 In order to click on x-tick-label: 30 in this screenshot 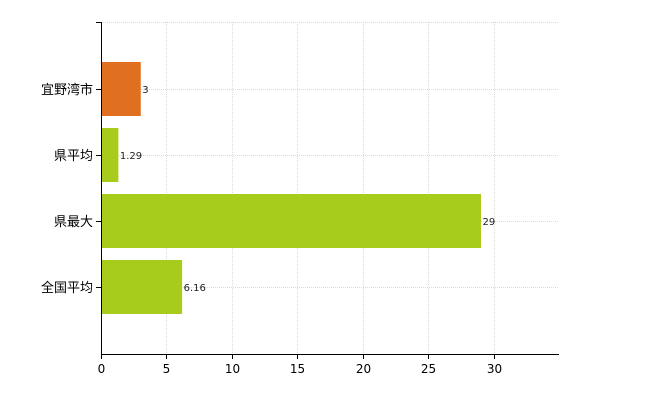, I will do `click(494, 369)`.